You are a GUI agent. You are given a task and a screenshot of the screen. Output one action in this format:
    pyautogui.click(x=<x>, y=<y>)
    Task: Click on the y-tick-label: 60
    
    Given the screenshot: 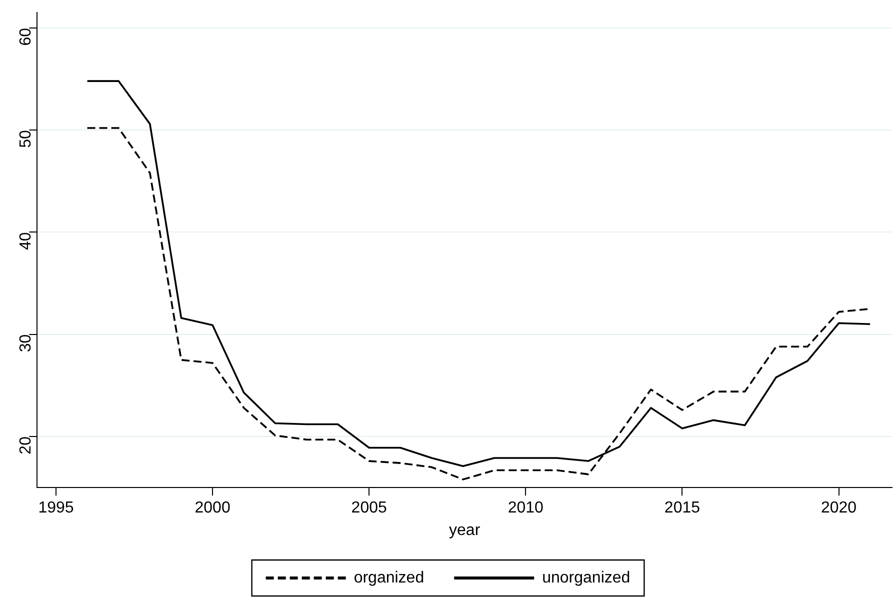 What is the action you would take?
    pyautogui.click(x=26, y=37)
    